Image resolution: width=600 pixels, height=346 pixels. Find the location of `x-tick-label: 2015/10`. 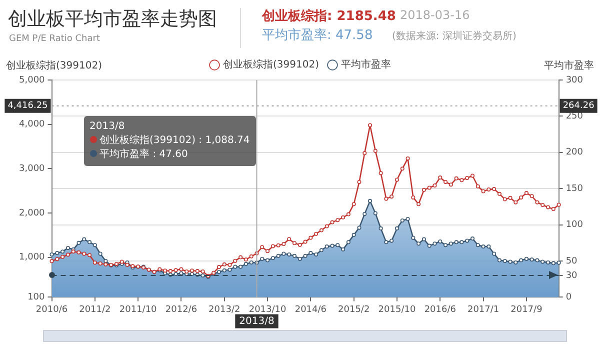

x-tick-label: 2015/10 is located at coordinates (397, 309).